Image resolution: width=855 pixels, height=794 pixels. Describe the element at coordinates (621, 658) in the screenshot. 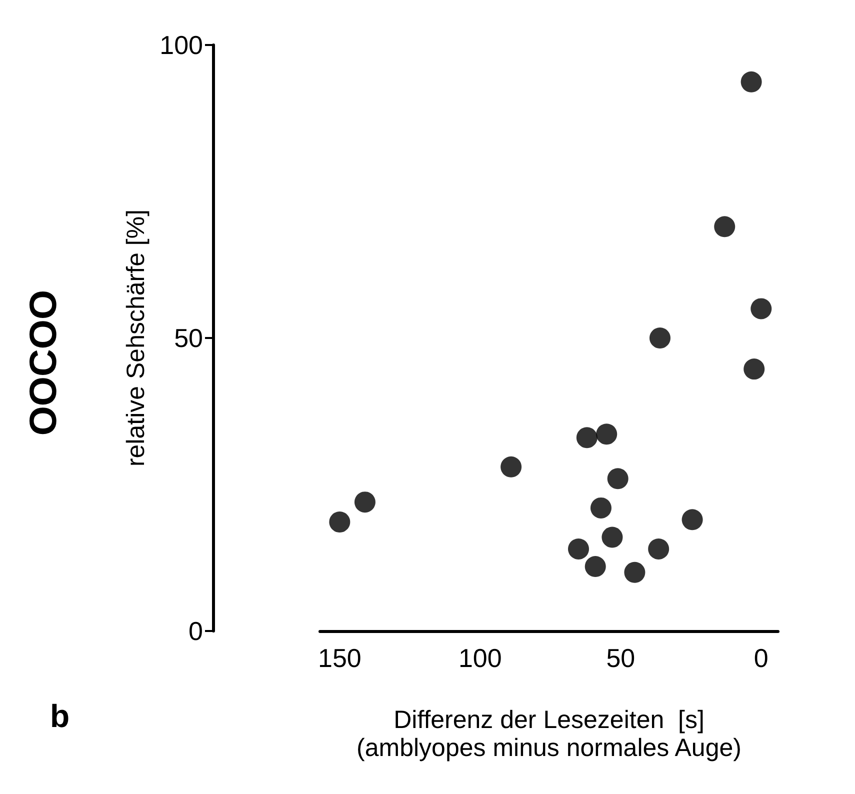

I see `x-tick-label: 50` at that location.